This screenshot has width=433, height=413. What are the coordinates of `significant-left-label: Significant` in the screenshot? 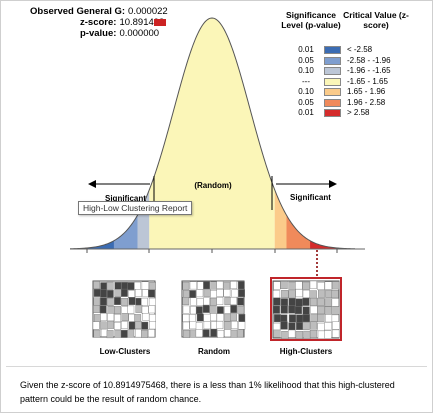 It's located at (125, 198).